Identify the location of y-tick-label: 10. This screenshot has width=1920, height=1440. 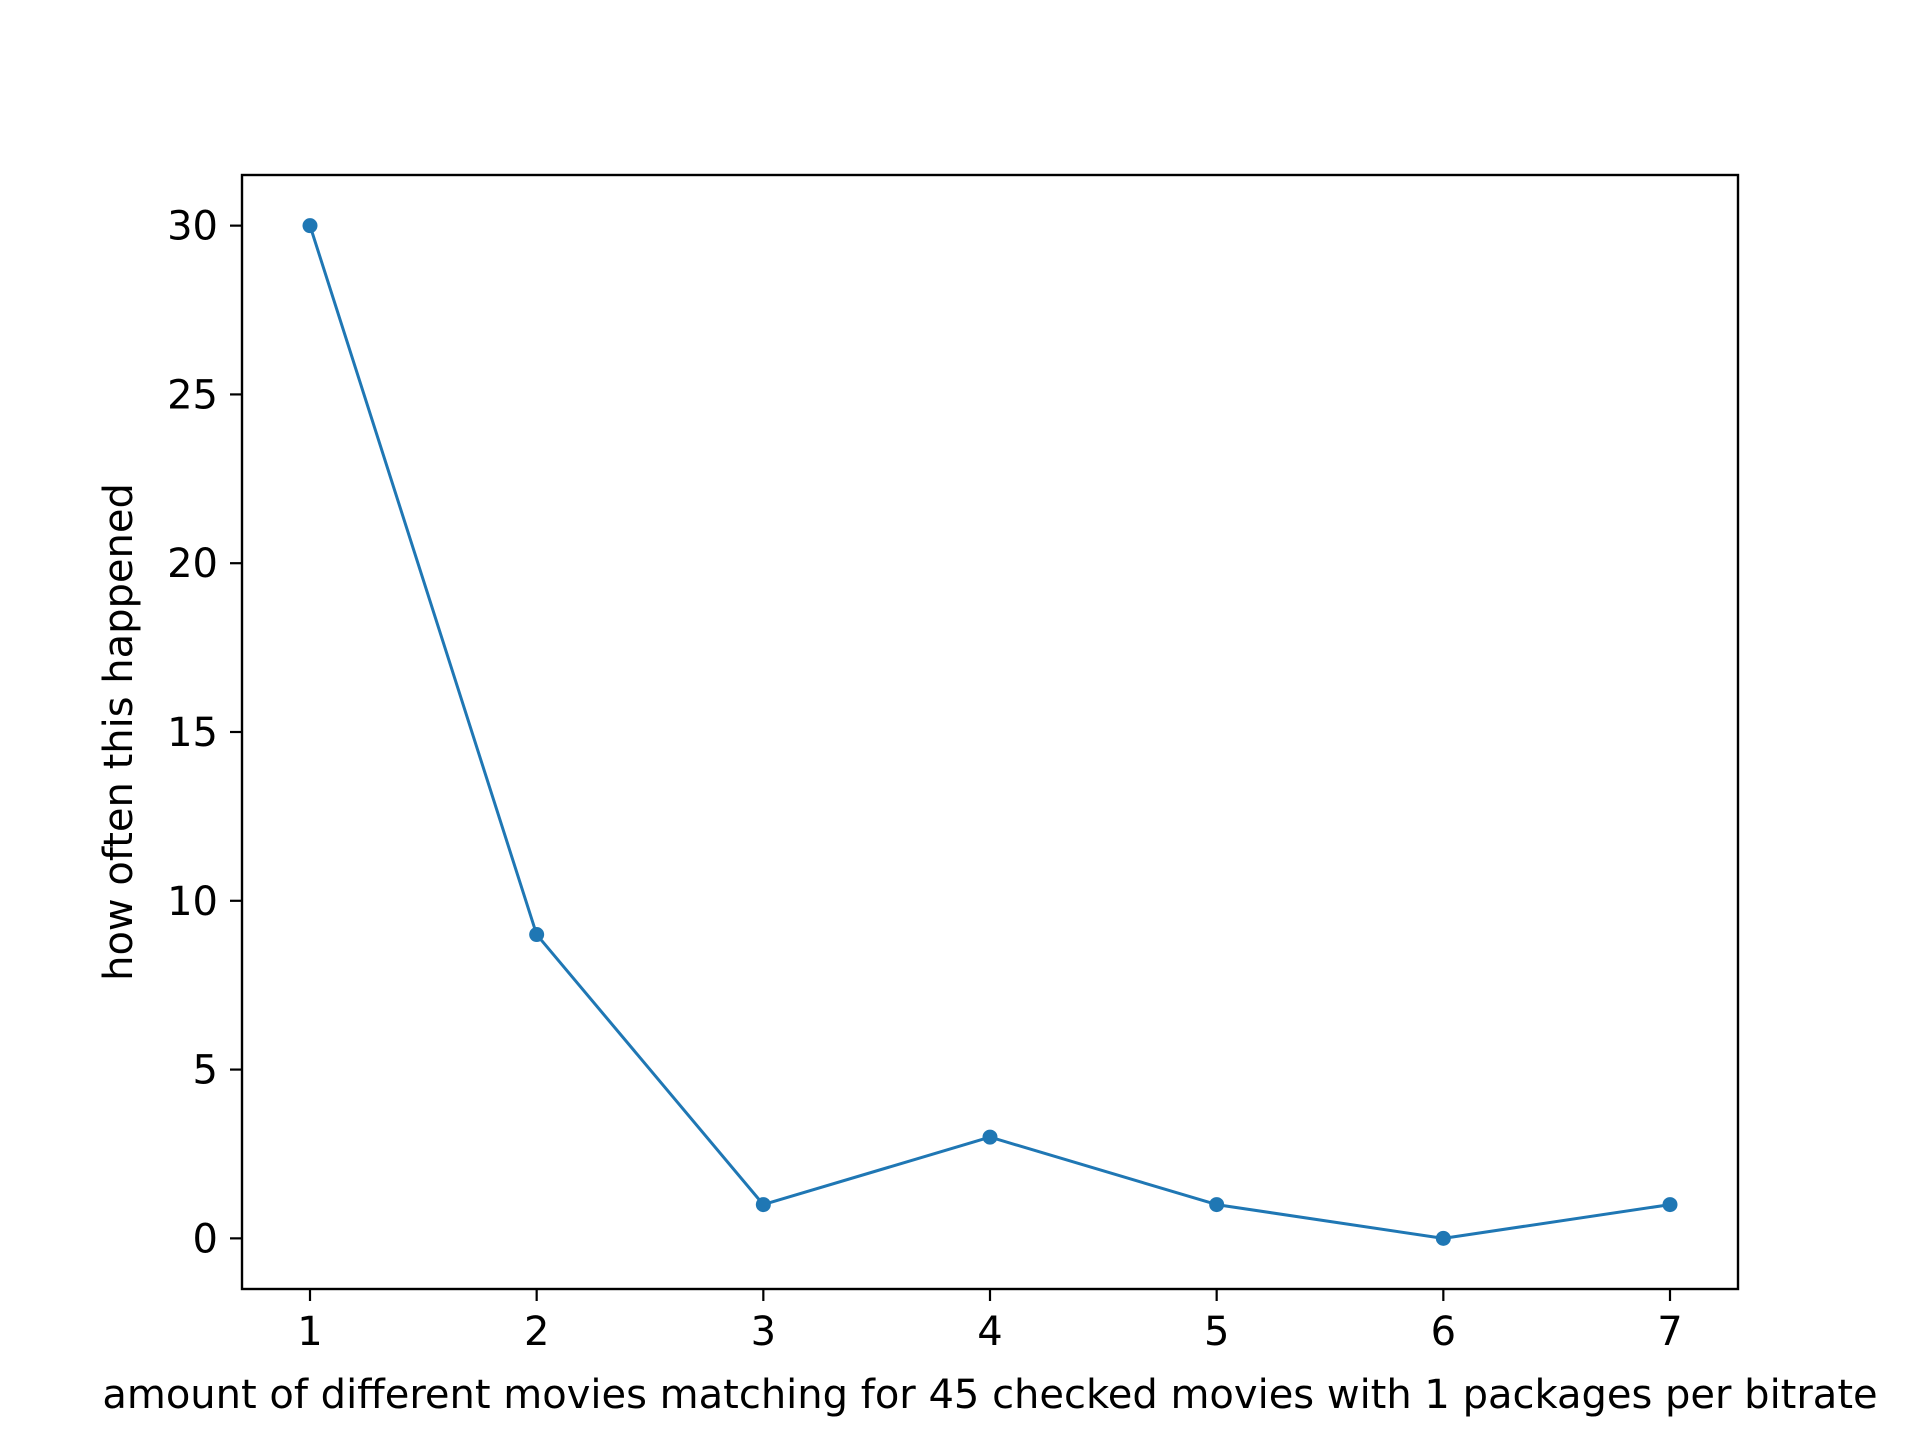
(192, 902).